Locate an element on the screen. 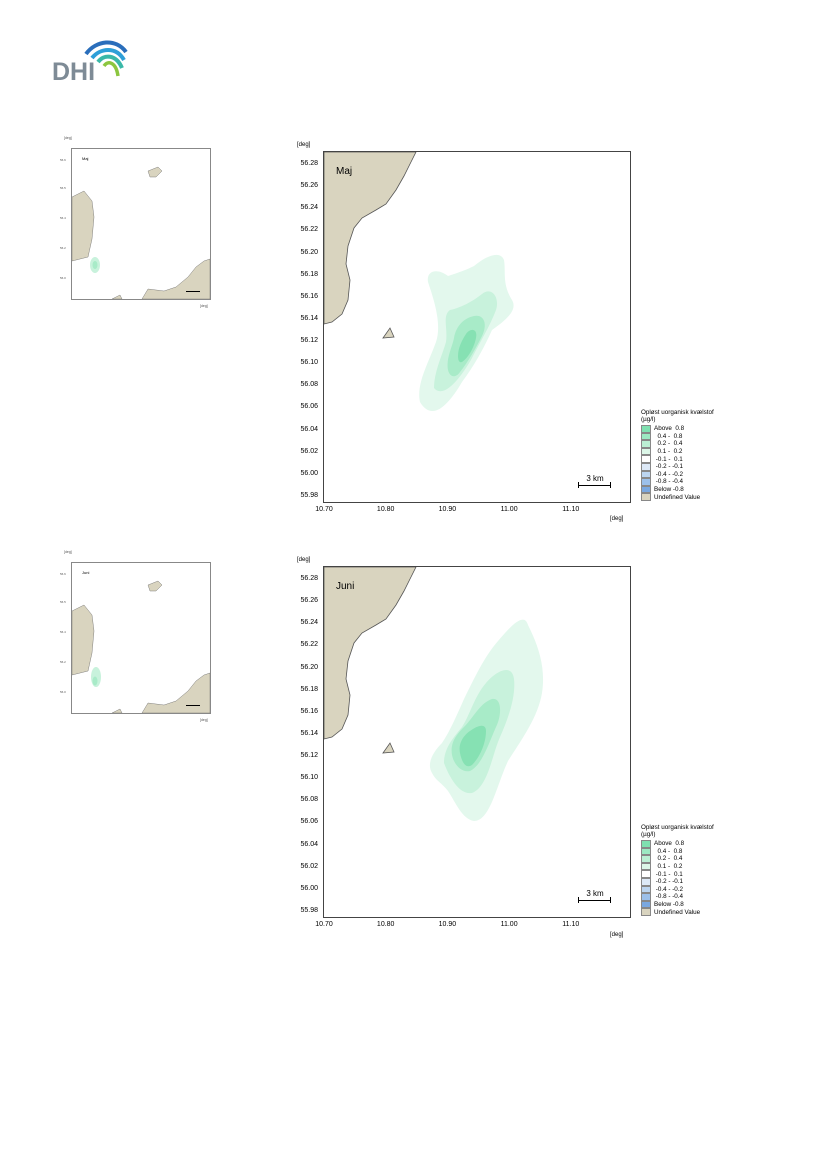  legend-unit: (µg/l) is located at coordinates (648, 834).